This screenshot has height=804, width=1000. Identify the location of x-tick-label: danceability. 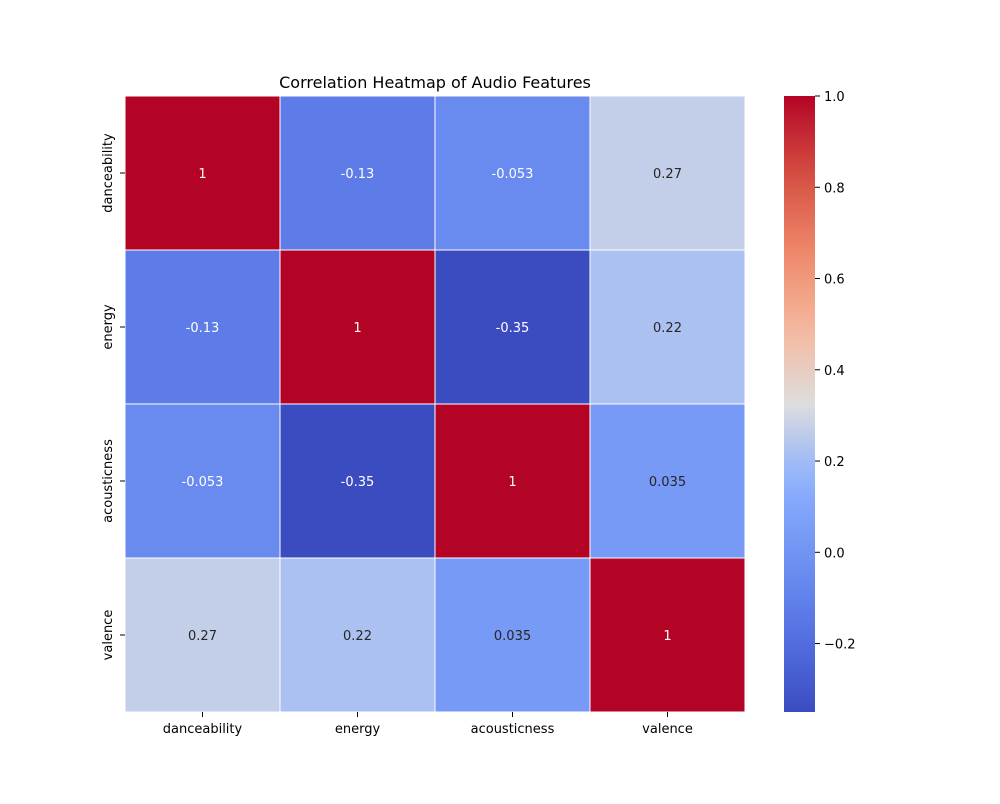
(203, 729).